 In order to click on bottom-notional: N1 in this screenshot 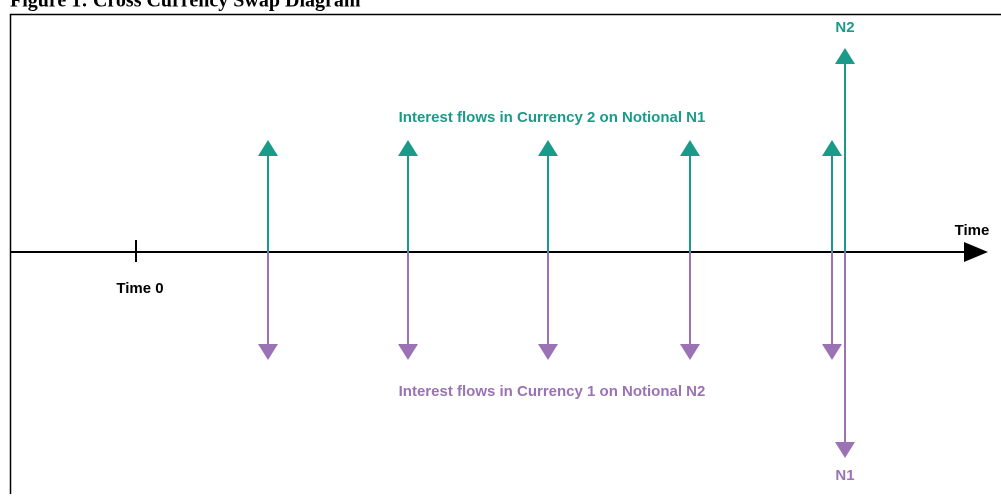, I will do `click(844, 475)`.